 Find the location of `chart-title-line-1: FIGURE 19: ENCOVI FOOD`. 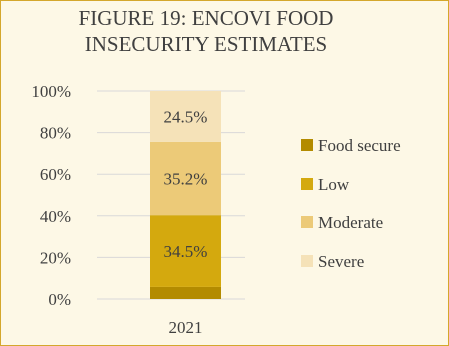

chart-title-line-1: FIGURE 19: ENCOVI FOOD is located at coordinates (206, 18).